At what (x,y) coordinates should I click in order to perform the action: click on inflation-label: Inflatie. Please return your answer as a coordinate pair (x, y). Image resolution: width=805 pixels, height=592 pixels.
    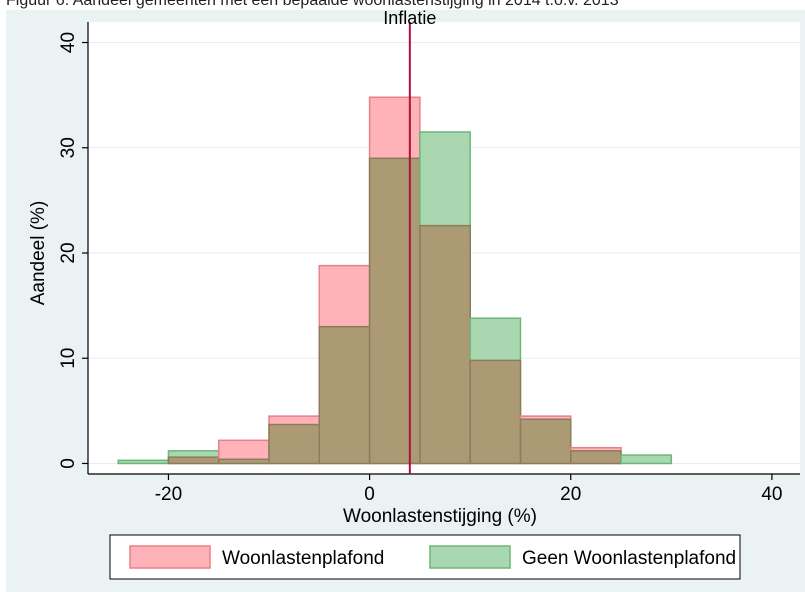
    Looking at the image, I should click on (409, 19).